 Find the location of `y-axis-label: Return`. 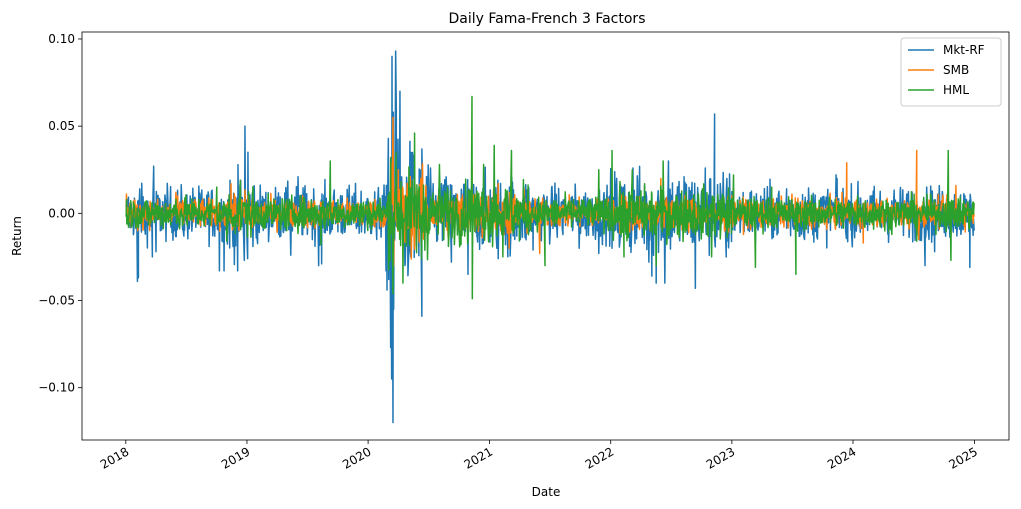

y-axis-label: Return is located at coordinates (17, 236).